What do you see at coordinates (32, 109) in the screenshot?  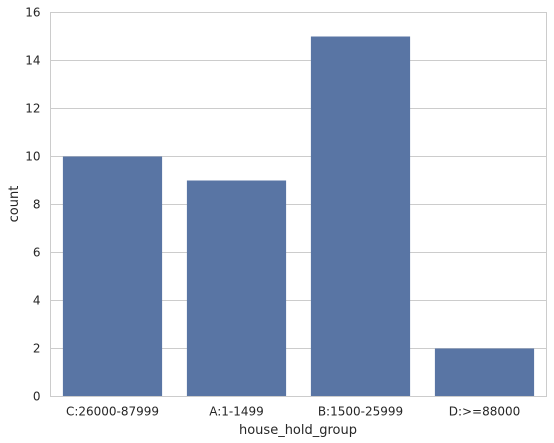 I see `y-tick-label: 12` at bounding box center [32, 109].